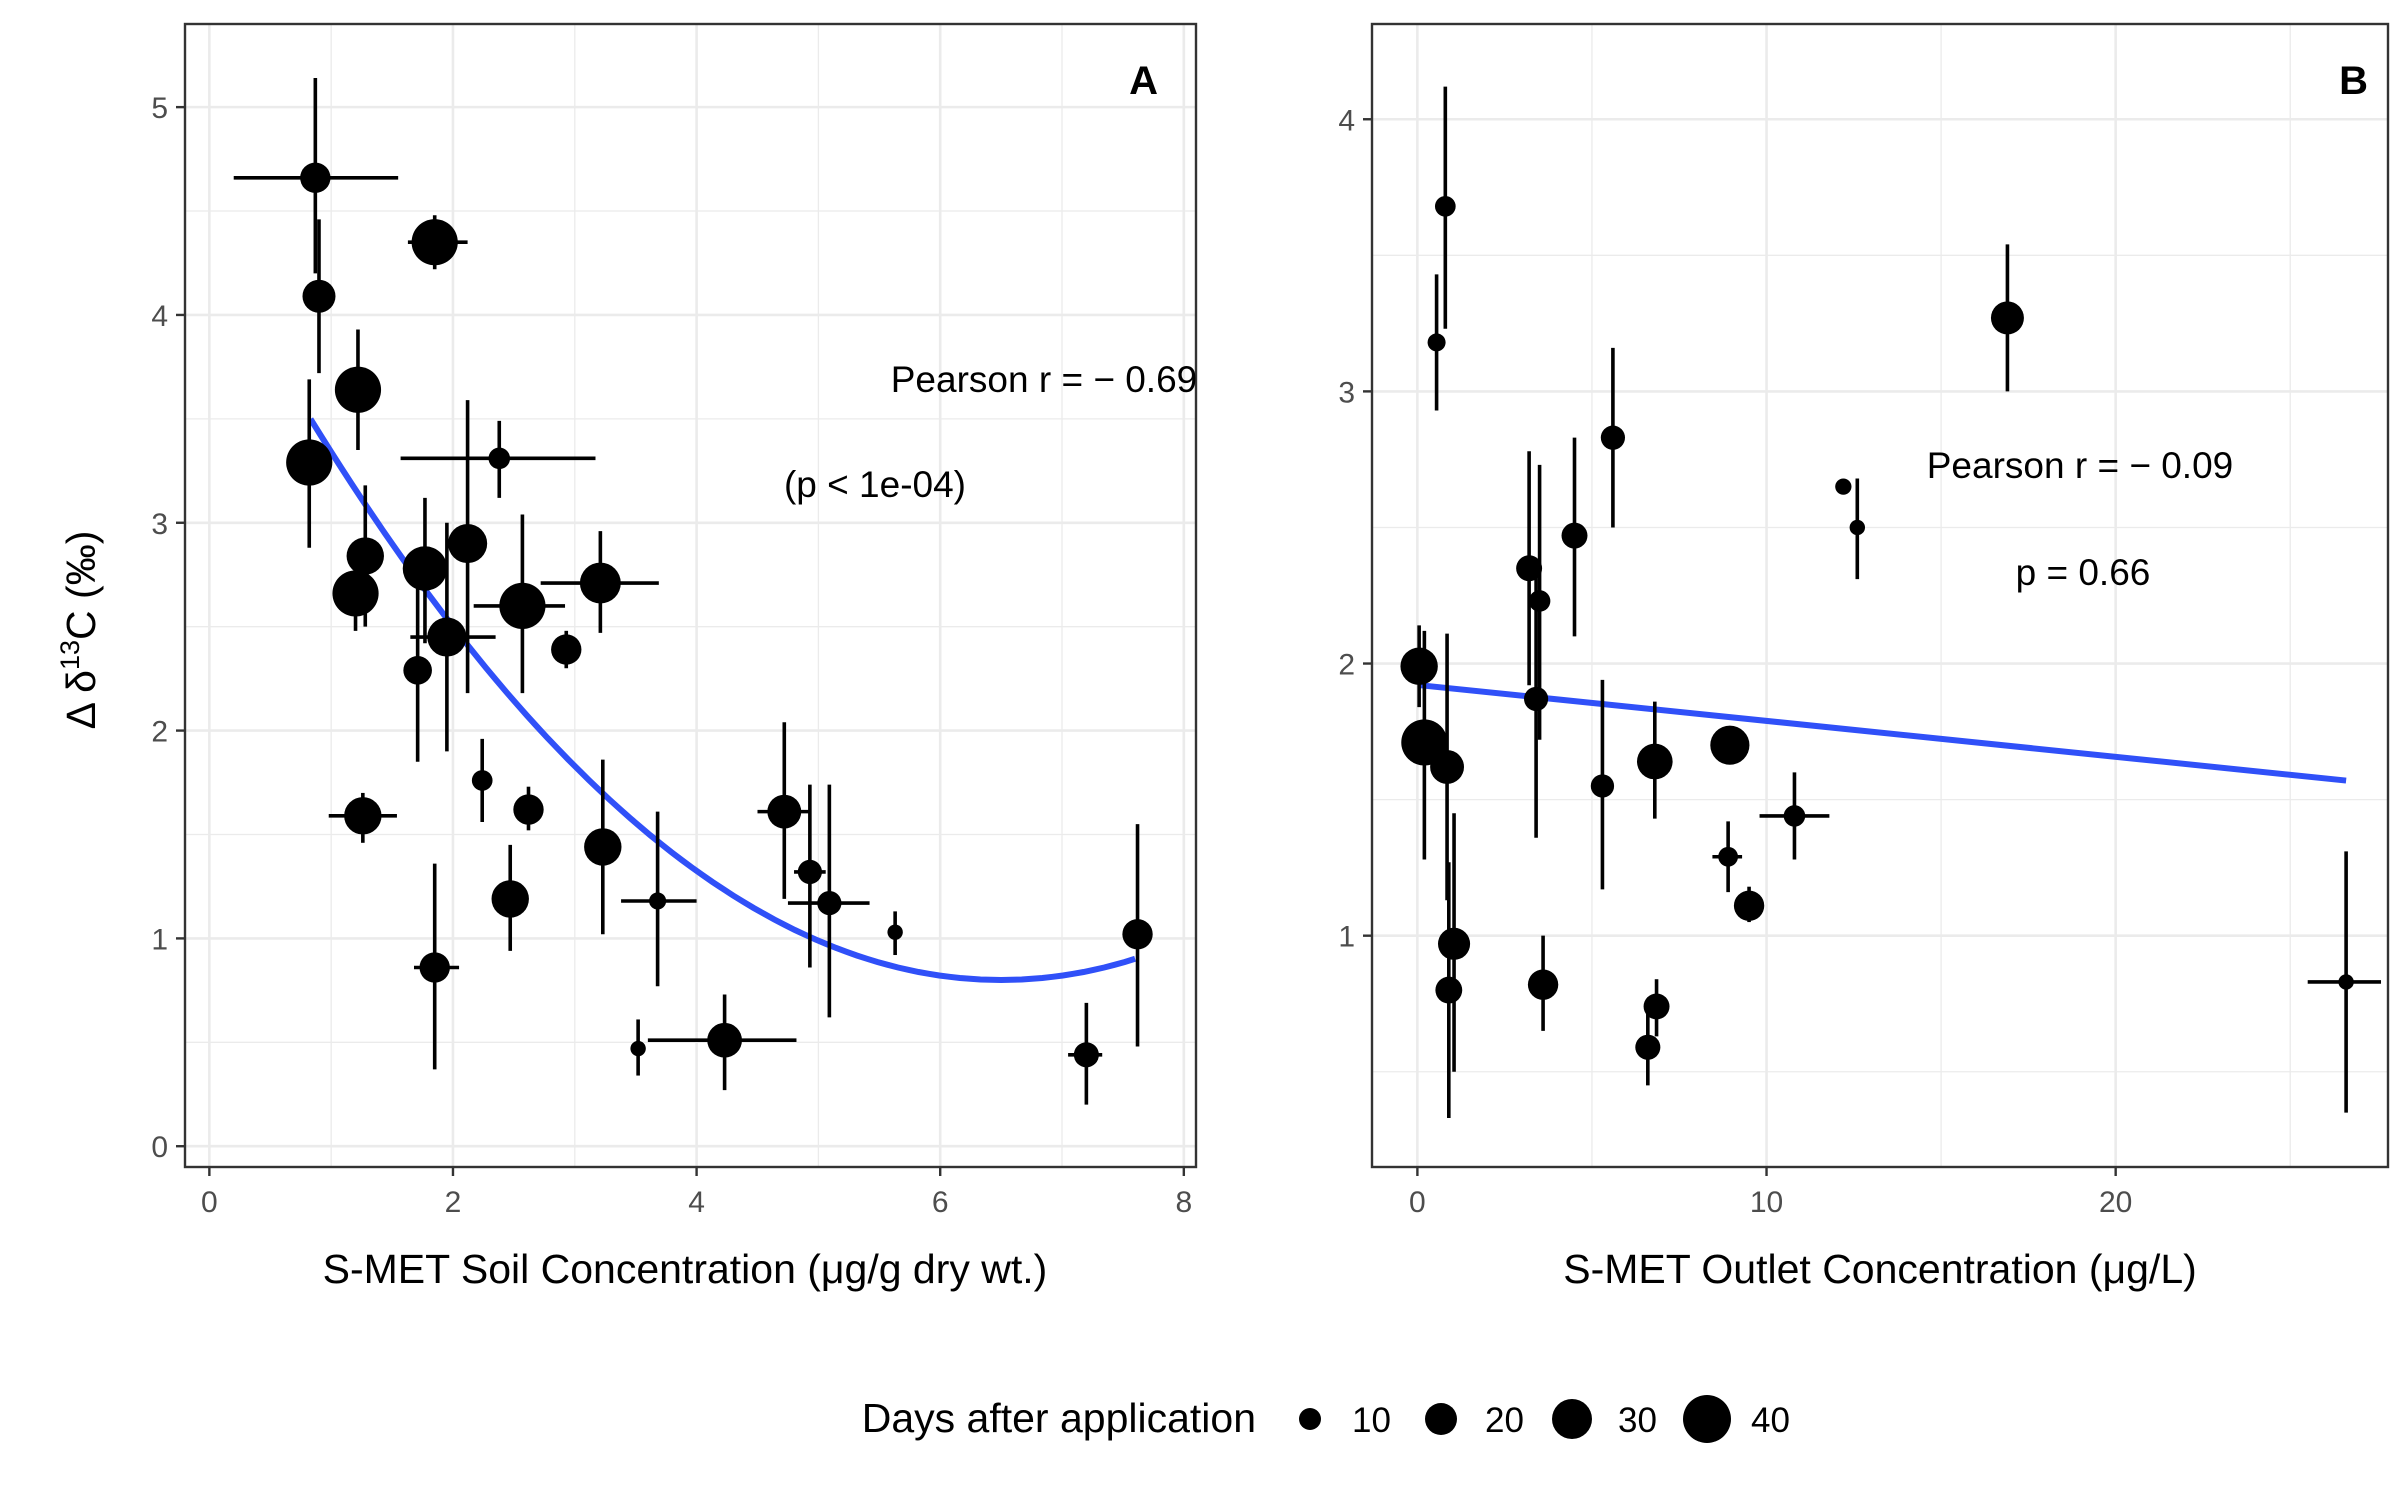 The width and height of the screenshot is (2400, 1500). Describe the element at coordinates (940, 1202) in the screenshot. I see `x-tick-label: 6` at that location.